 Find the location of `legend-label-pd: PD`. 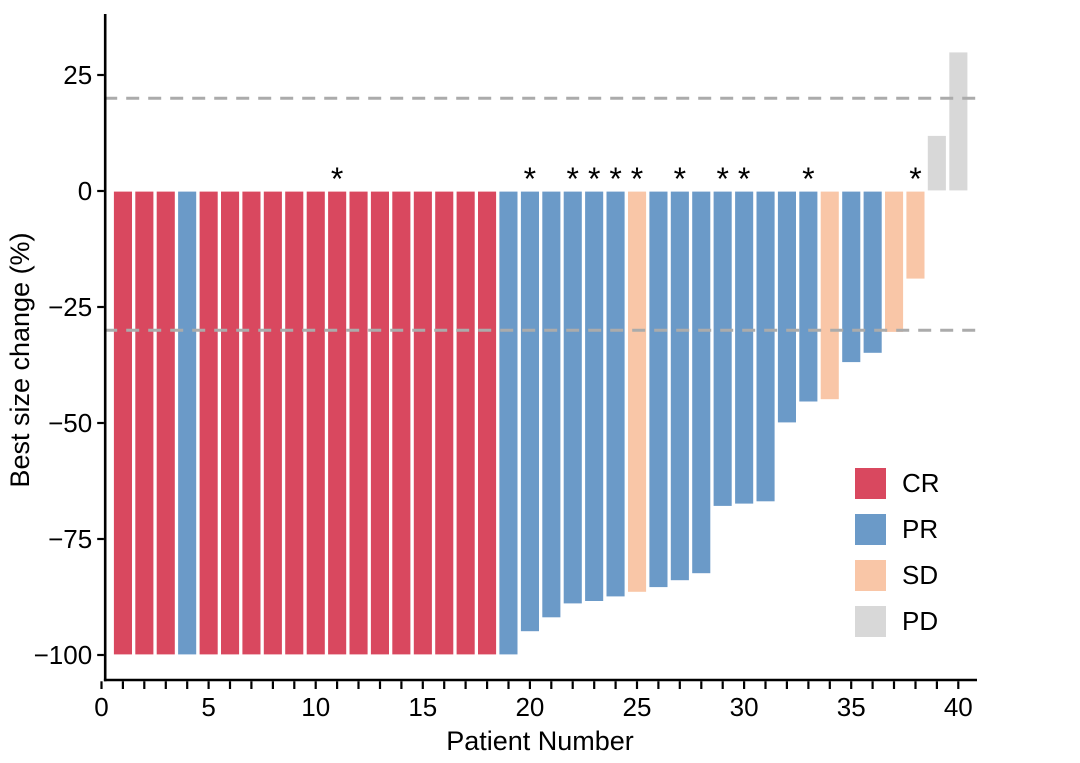

legend-label-pd: PD is located at coordinates (920, 621).